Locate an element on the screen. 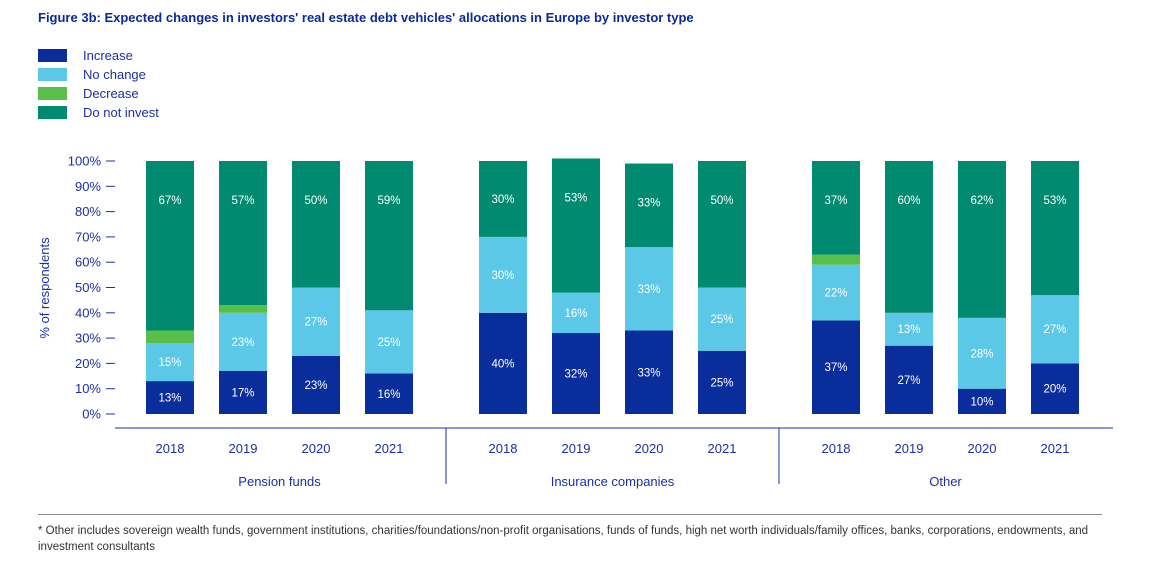  increase-label: 16% is located at coordinates (388, 395).